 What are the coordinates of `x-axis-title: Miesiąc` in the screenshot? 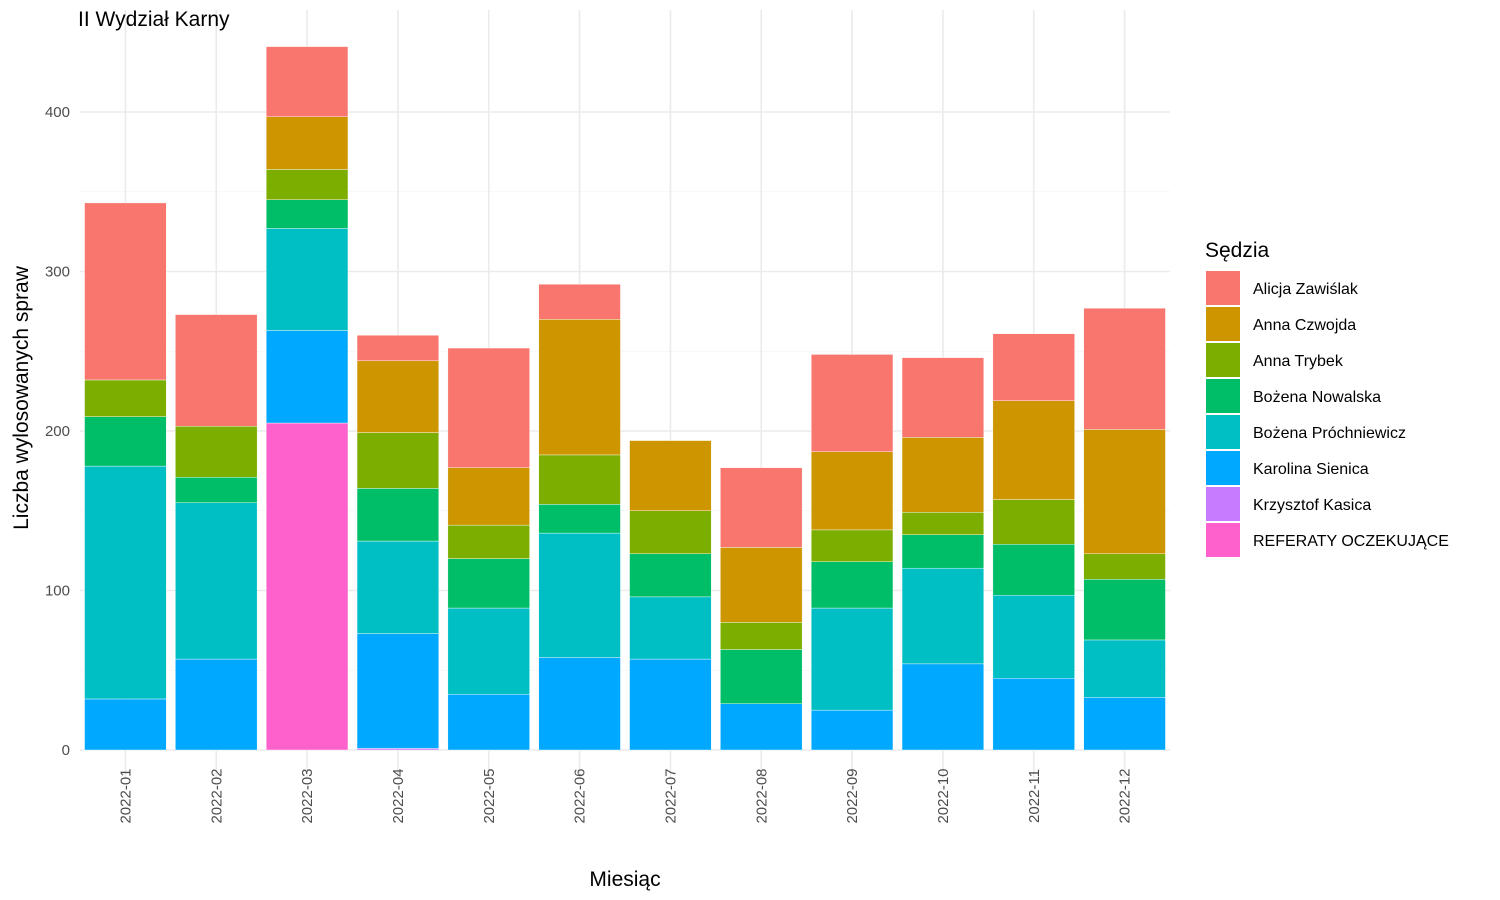 It's located at (624, 879).